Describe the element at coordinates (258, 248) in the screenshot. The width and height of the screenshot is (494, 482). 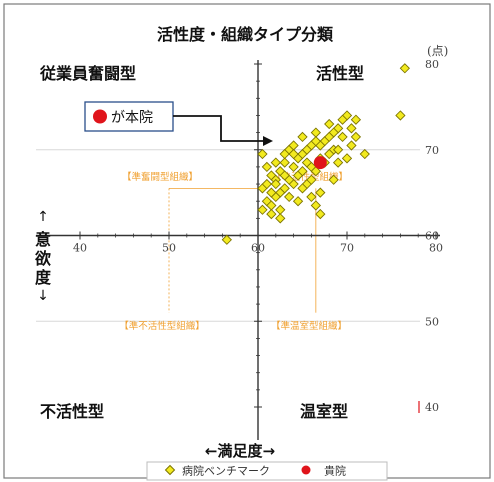
I see `x-tick-label-60: 60` at that location.